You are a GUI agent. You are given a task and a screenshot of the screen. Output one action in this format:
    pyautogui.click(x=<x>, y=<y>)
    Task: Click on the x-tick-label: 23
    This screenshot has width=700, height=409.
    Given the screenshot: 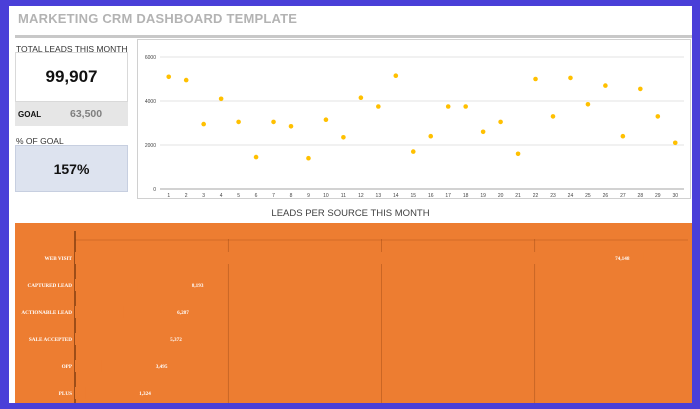 What is the action you would take?
    pyautogui.click(x=553, y=195)
    